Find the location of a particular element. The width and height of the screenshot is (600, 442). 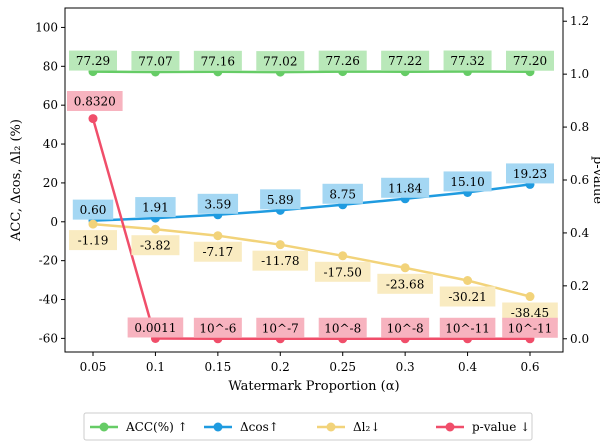

data-label: 77.32 is located at coordinates (467, 61).